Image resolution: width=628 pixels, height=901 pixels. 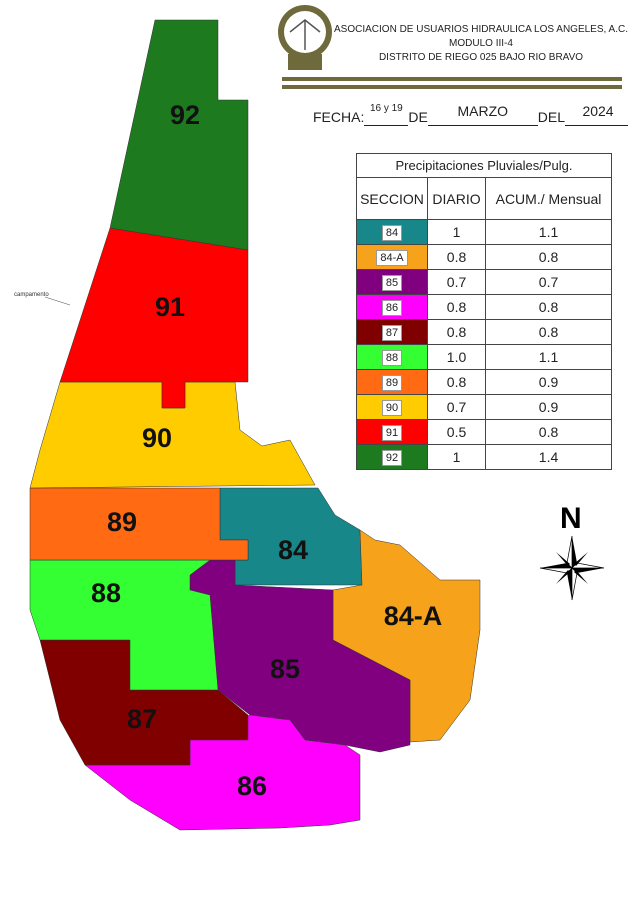 I want to click on header-district: DISTRITO DE RIEGO 025 BAJO RIO BRAVO, so click(x=481, y=57).